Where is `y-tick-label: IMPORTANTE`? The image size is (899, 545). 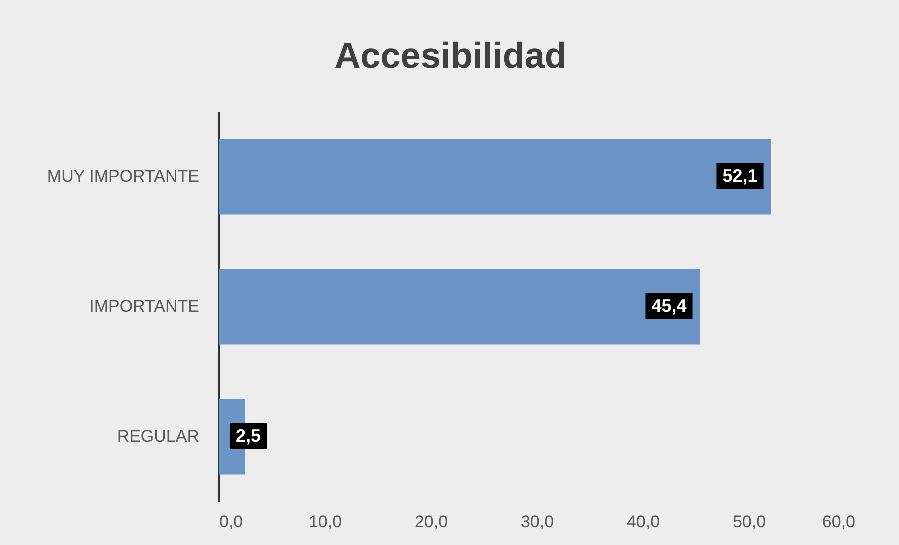
y-tick-label: IMPORTANTE is located at coordinates (145, 306).